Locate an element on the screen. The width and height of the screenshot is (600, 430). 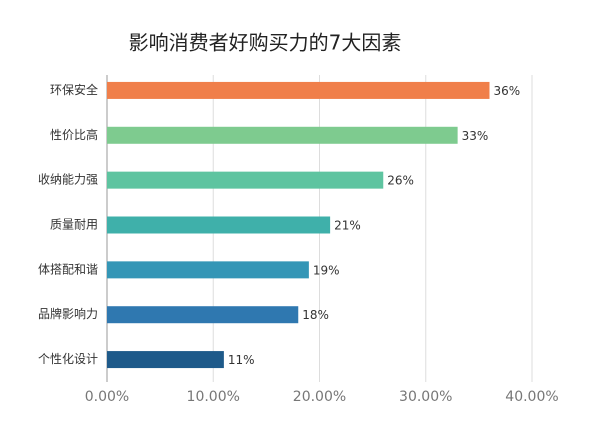
y-tick-label: 性价比高 is located at coordinates (74, 134).